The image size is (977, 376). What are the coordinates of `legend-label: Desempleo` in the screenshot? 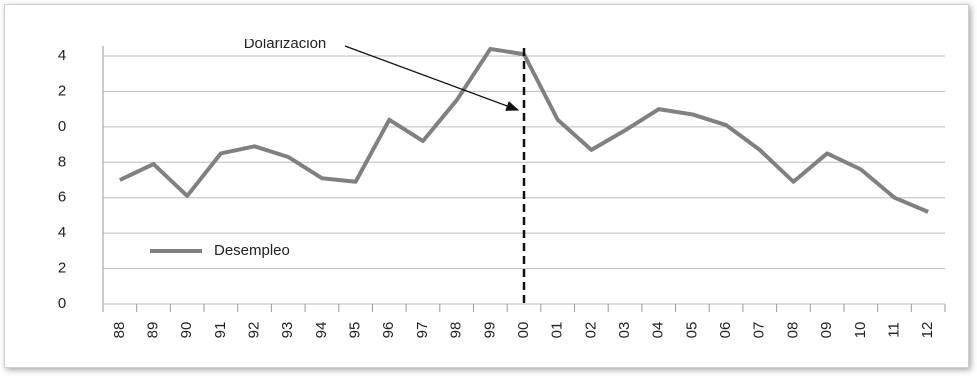 It's located at (252, 250).